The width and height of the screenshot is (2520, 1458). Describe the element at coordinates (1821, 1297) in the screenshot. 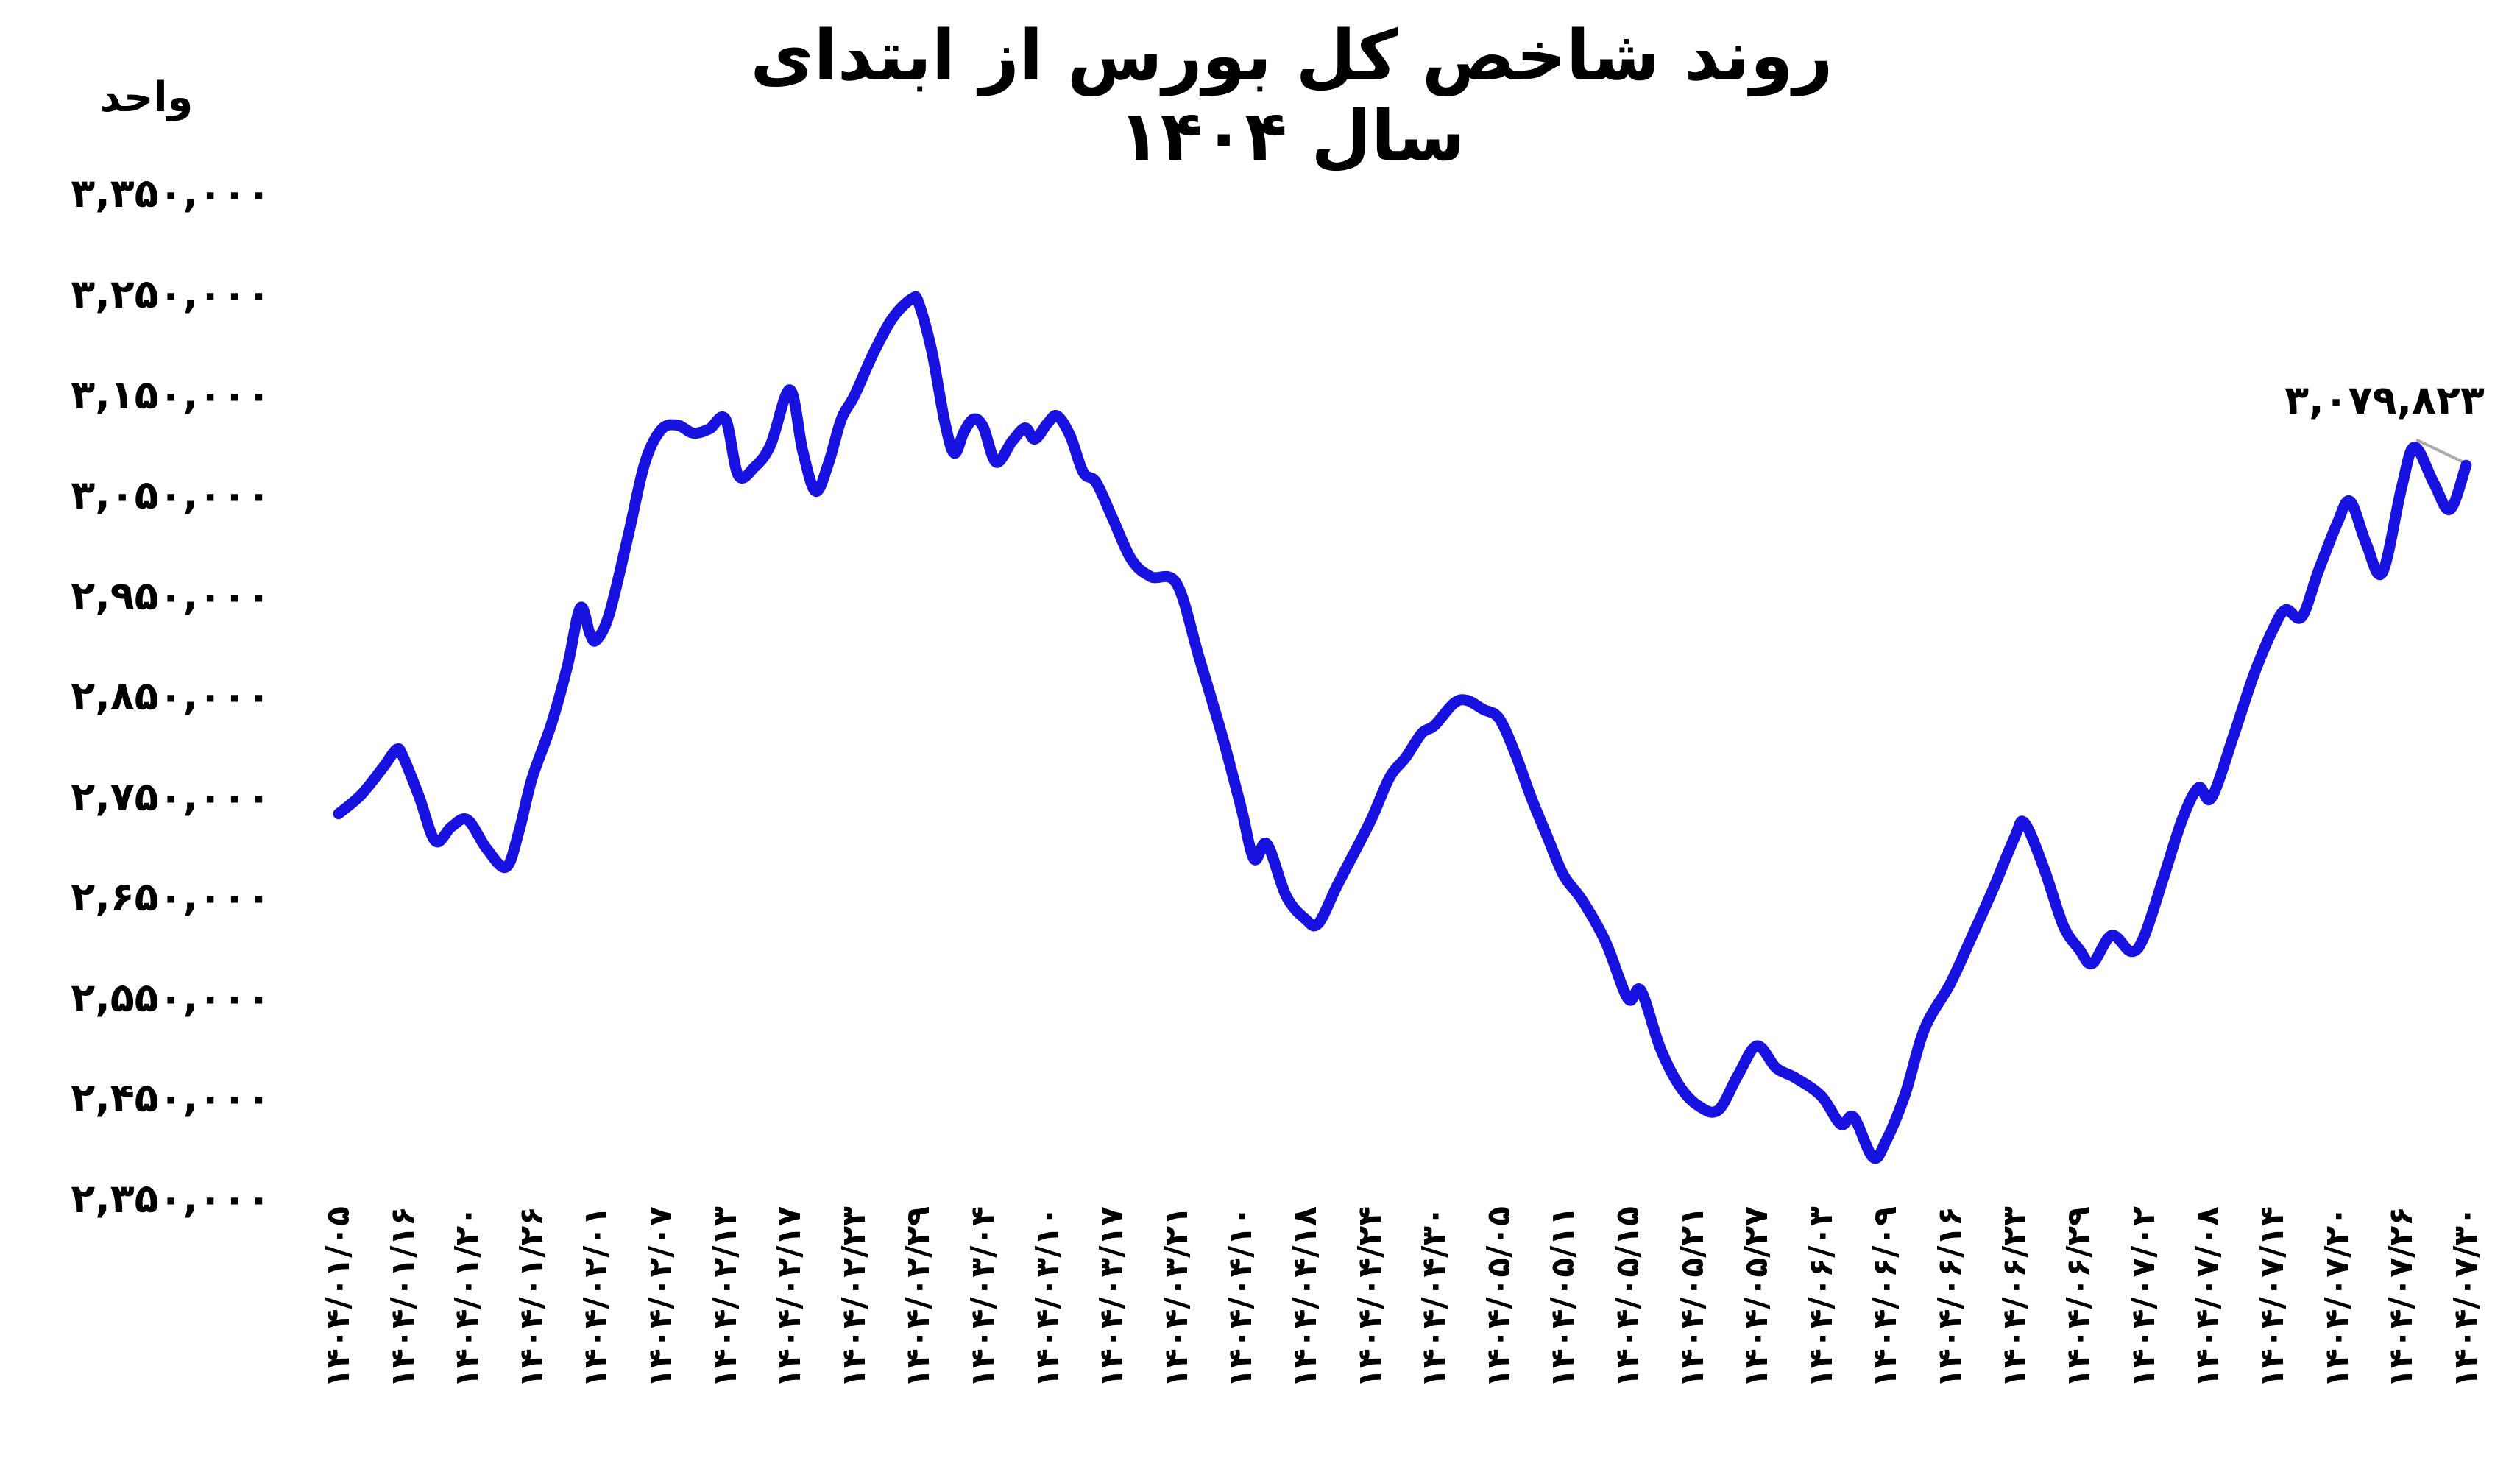

I see `x-axis-label: ۱۴۰۴/۰۶/۰۳` at that location.